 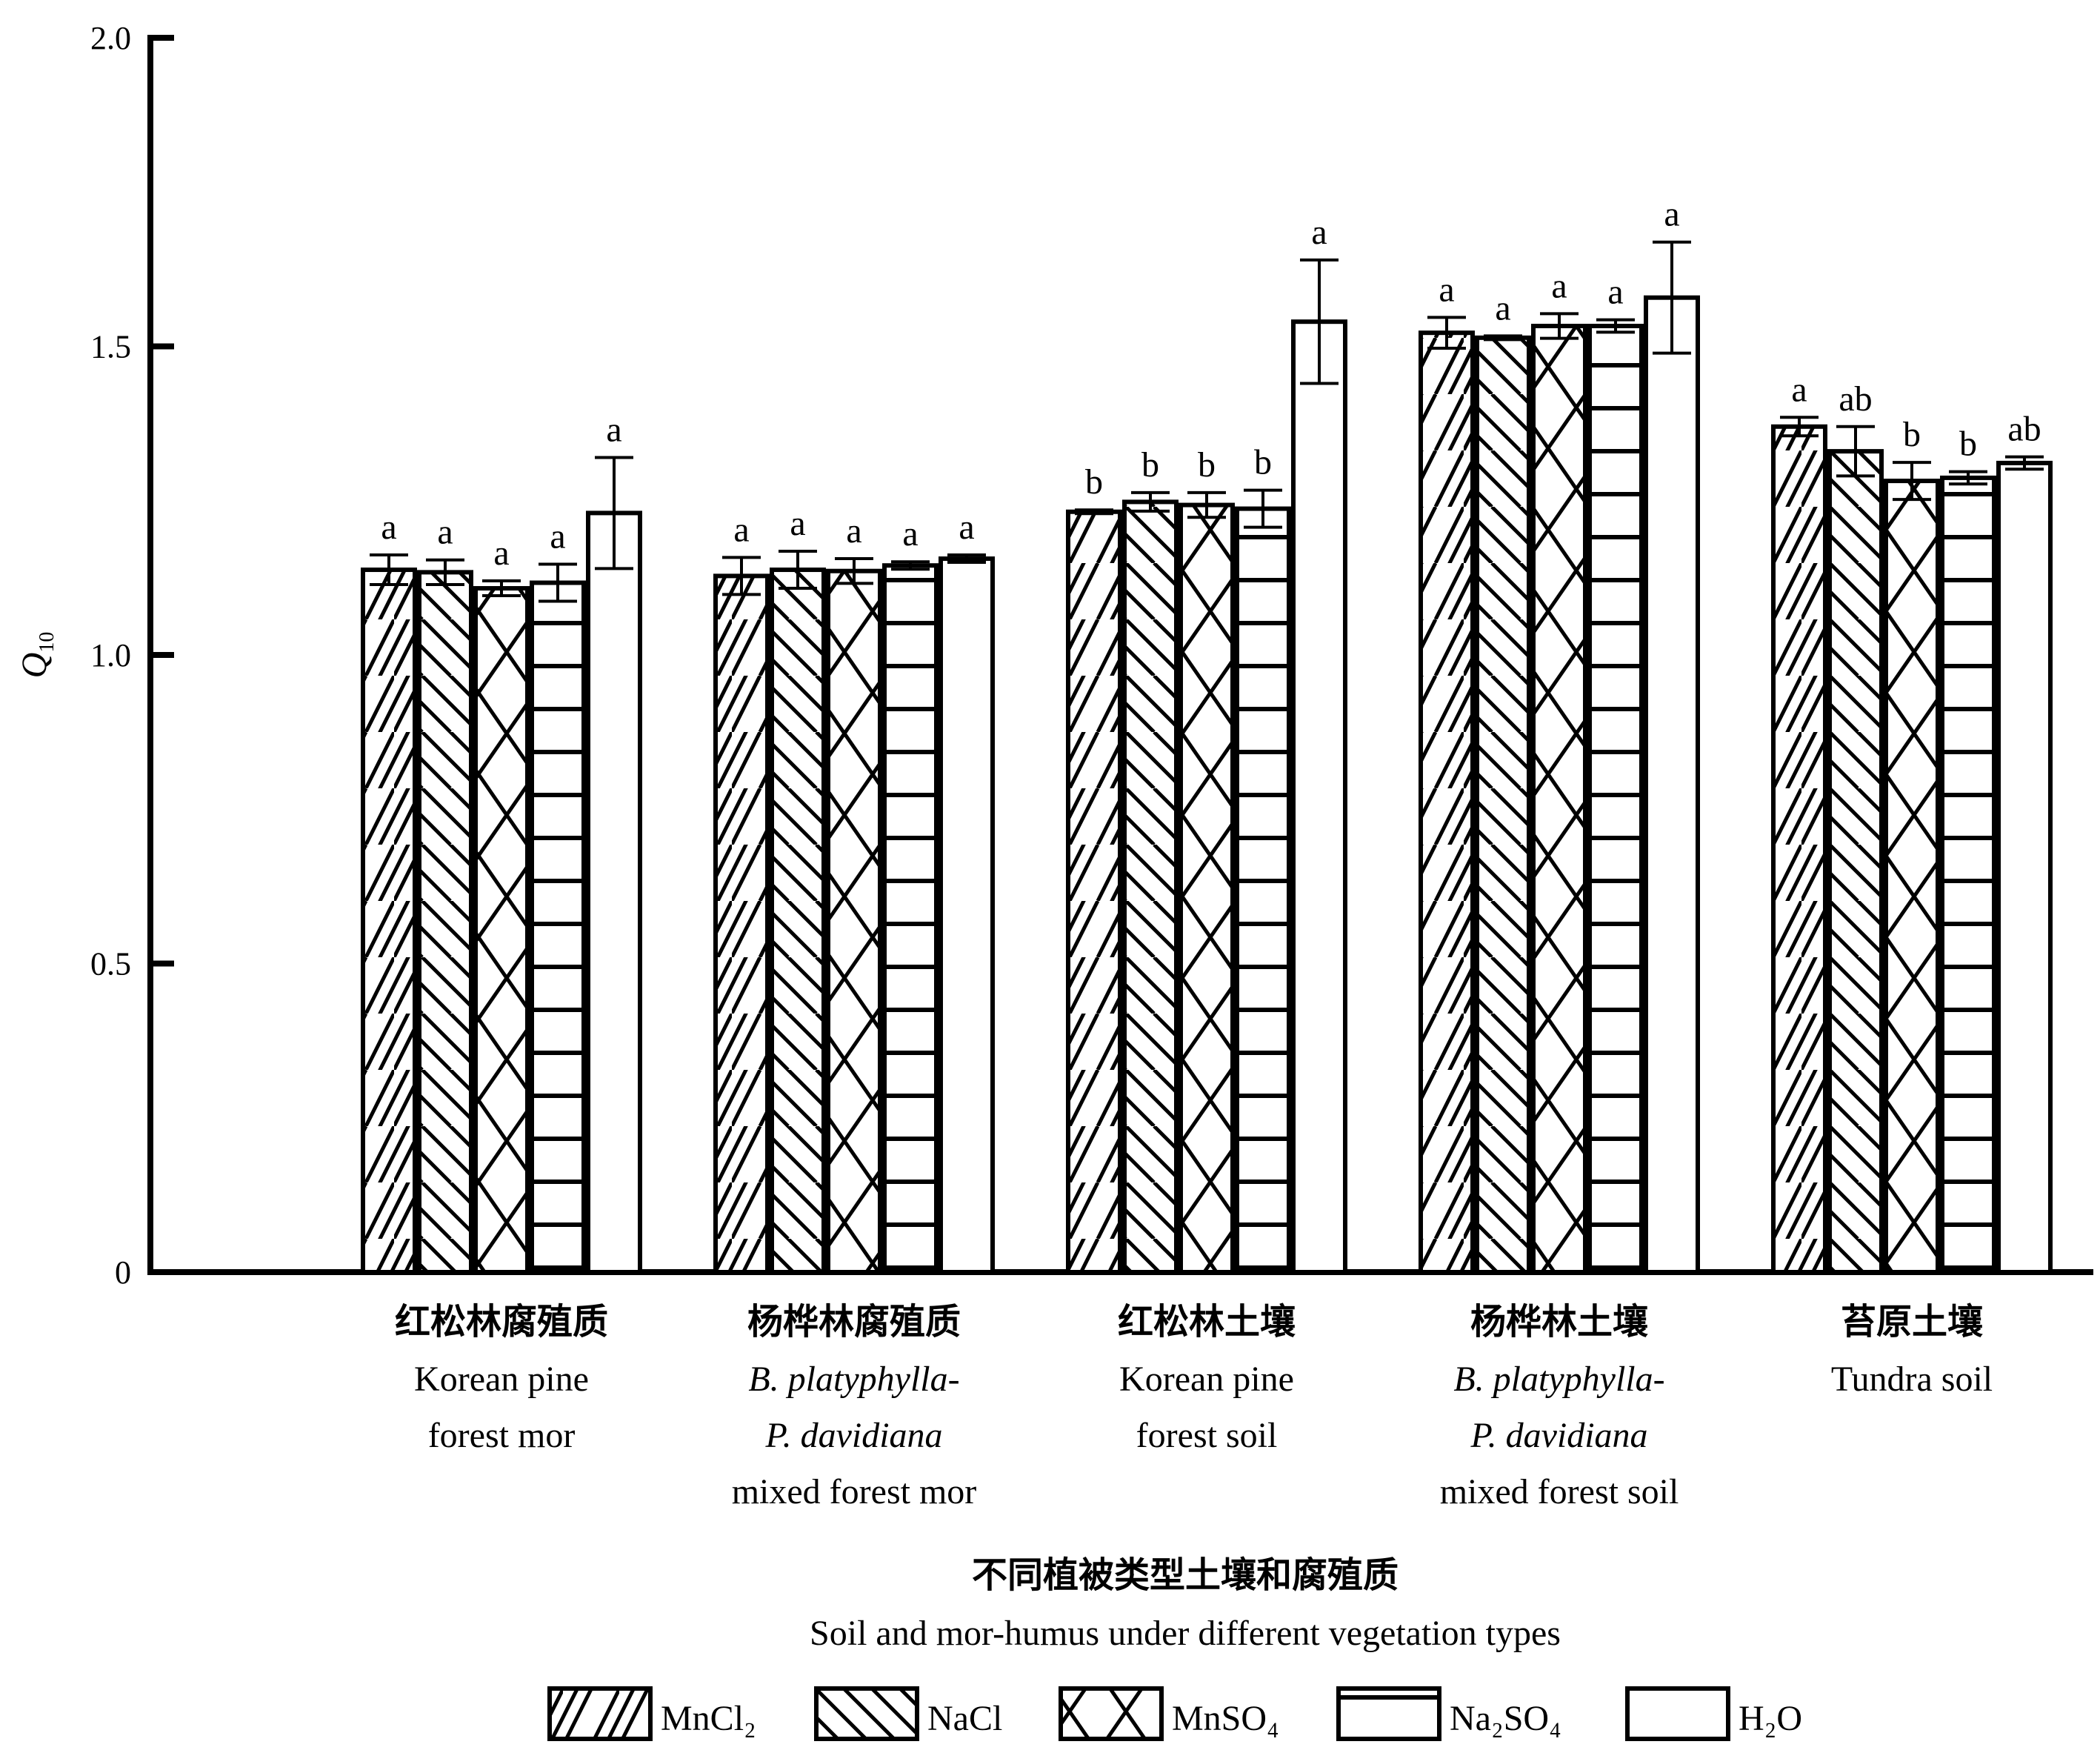 What do you see at coordinates (1388, 1714) in the screenshot?
I see `legend-swatch-horiz` at bounding box center [1388, 1714].